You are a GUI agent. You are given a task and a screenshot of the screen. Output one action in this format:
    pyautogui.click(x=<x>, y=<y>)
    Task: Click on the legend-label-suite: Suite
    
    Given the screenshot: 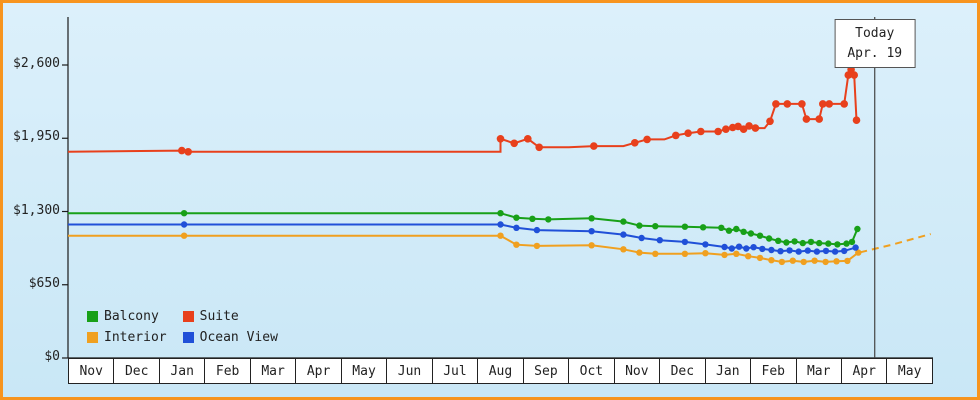 What is the action you would take?
    pyautogui.click(x=219, y=316)
    